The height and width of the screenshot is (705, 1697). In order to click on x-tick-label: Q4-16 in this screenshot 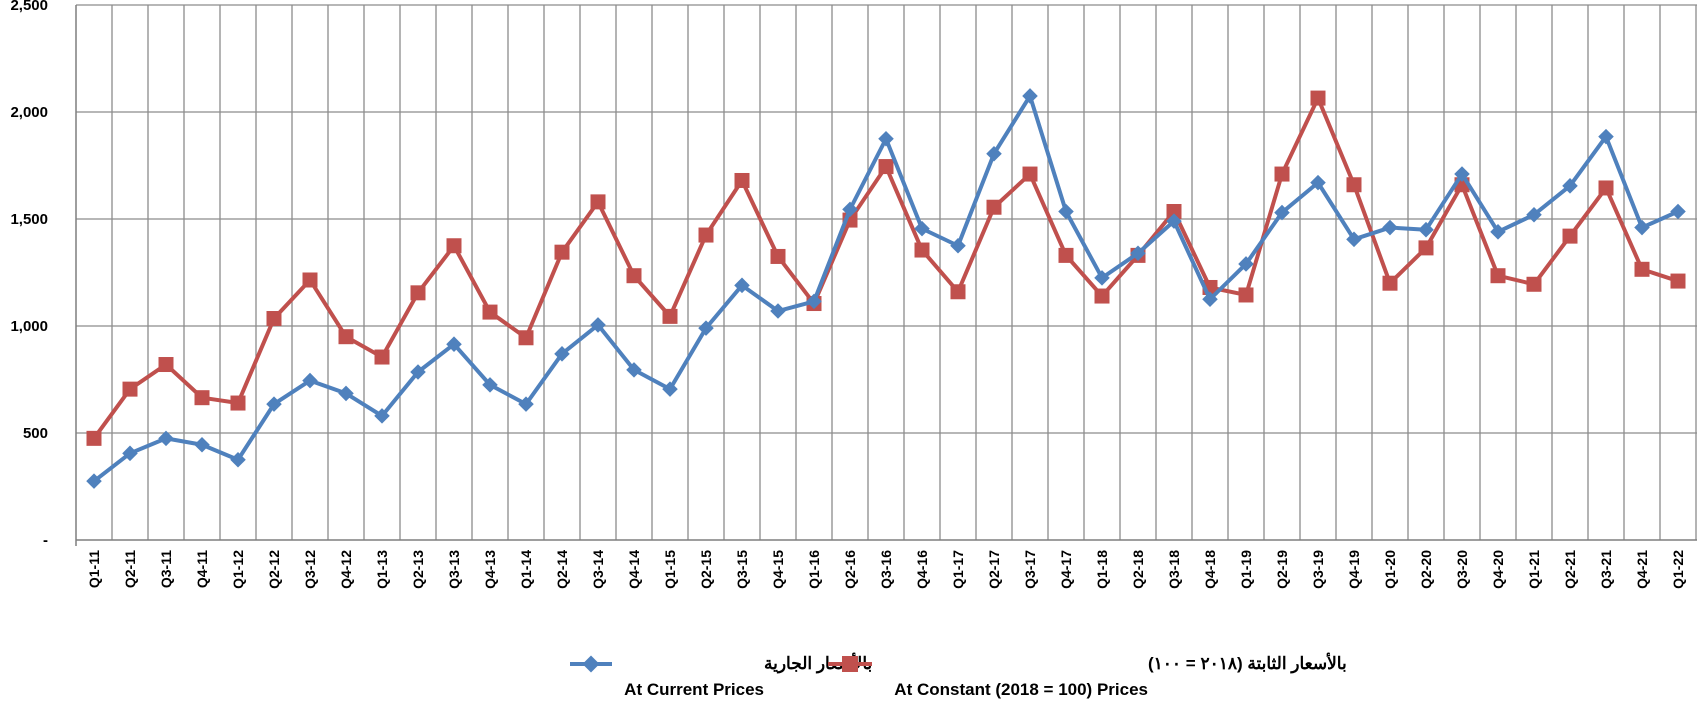, I will do `click(922, 569)`.